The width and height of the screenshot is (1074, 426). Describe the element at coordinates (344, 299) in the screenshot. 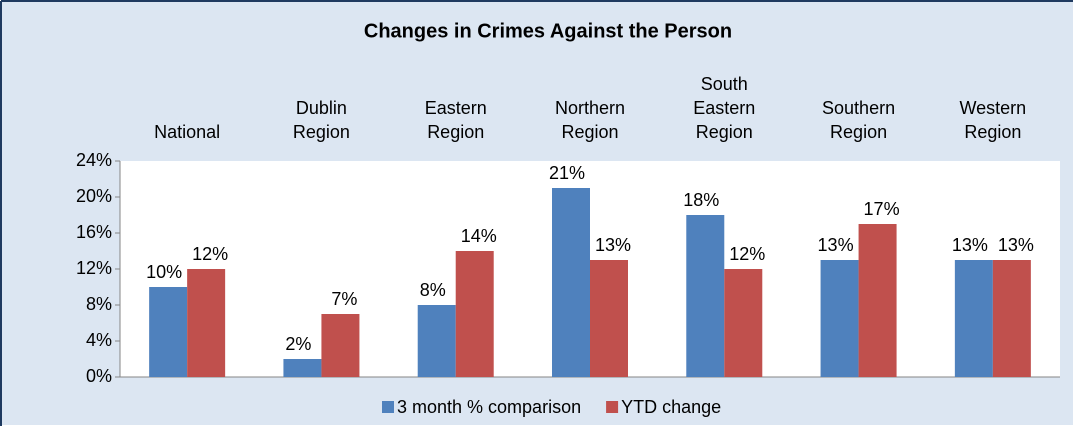

I see `data-label: 7%` at that location.